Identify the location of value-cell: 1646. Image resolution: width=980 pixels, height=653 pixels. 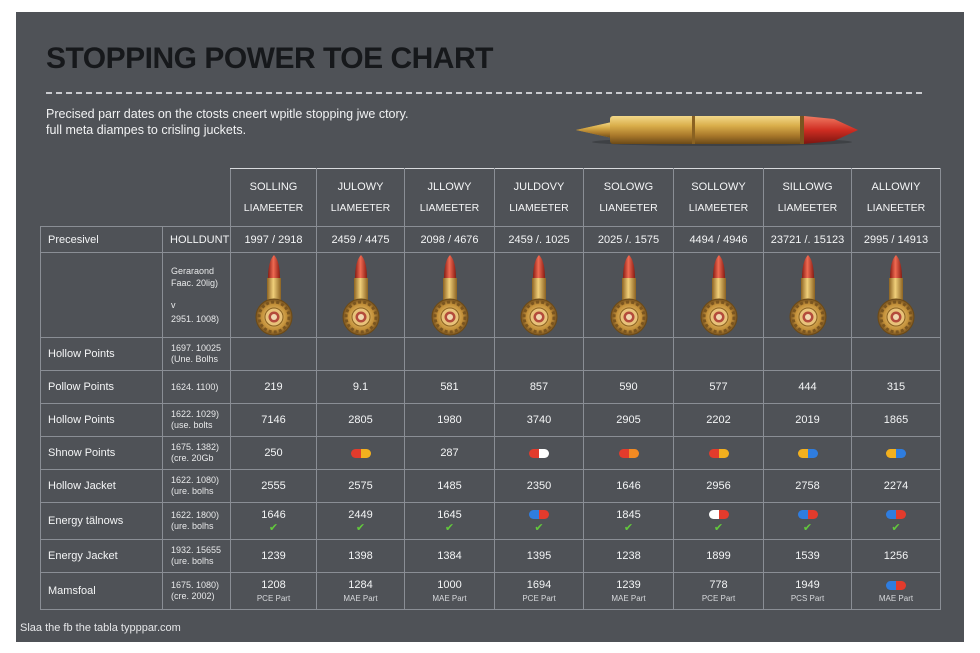
(628, 486).